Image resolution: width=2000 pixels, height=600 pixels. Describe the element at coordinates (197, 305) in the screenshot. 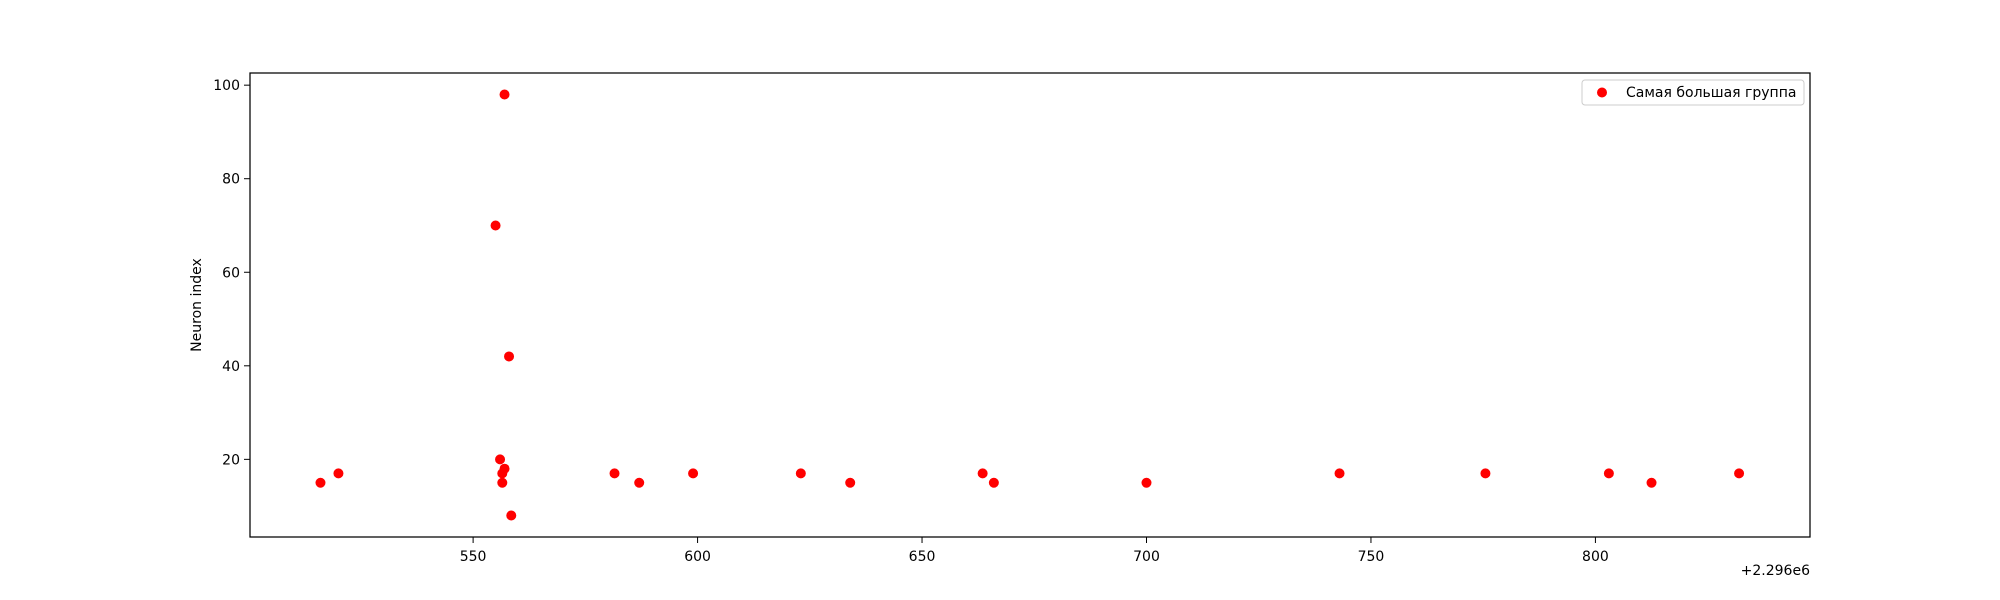

I see `y-axis-label: Neuron index` at that location.